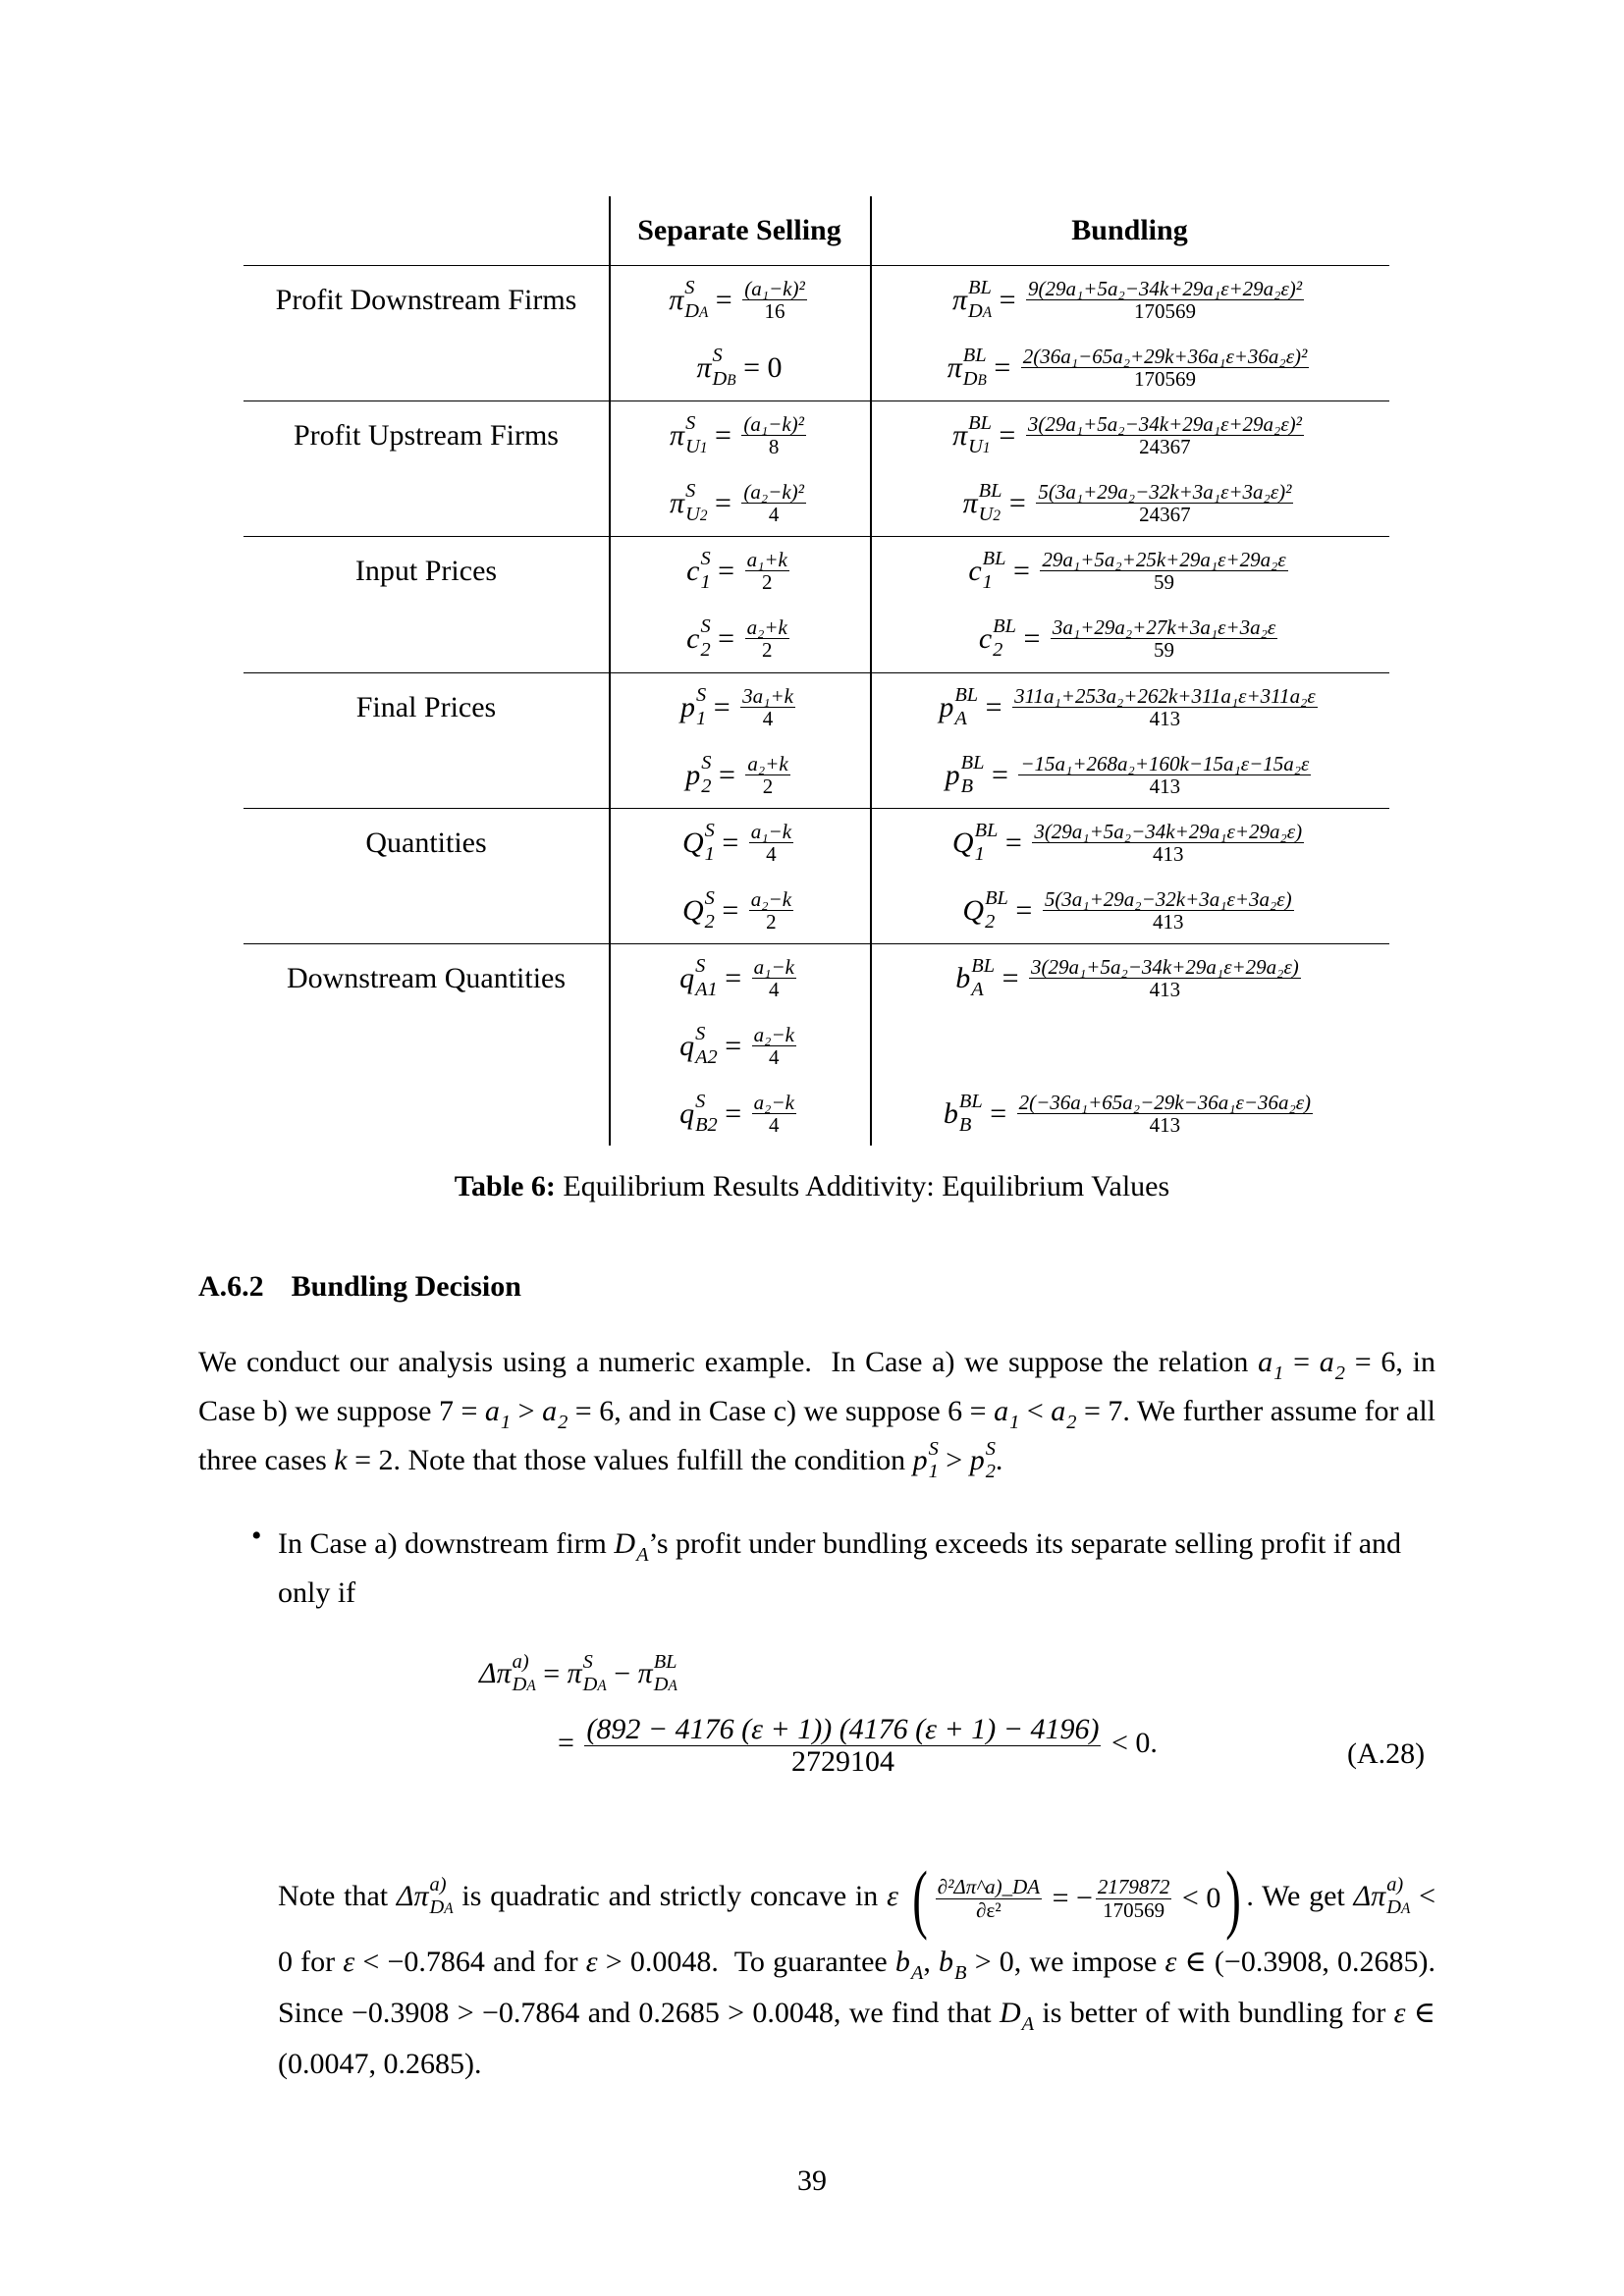  Describe the element at coordinates (1165, 300) in the screenshot. I see `fraction: 9(29a₁+5a₂−34k+29a₁ε+29a₂ε)² 170569` at that location.